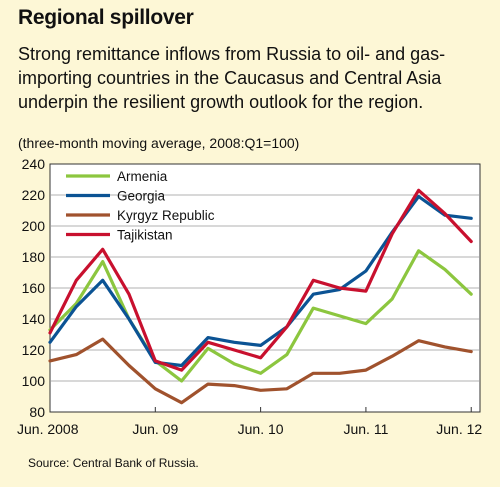 Image resolution: width=500 pixels, height=487 pixels. Describe the element at coordinates (113, 463) in the screenshot. I see `chart-source: Source: Central Bank of Russia.` at that location.